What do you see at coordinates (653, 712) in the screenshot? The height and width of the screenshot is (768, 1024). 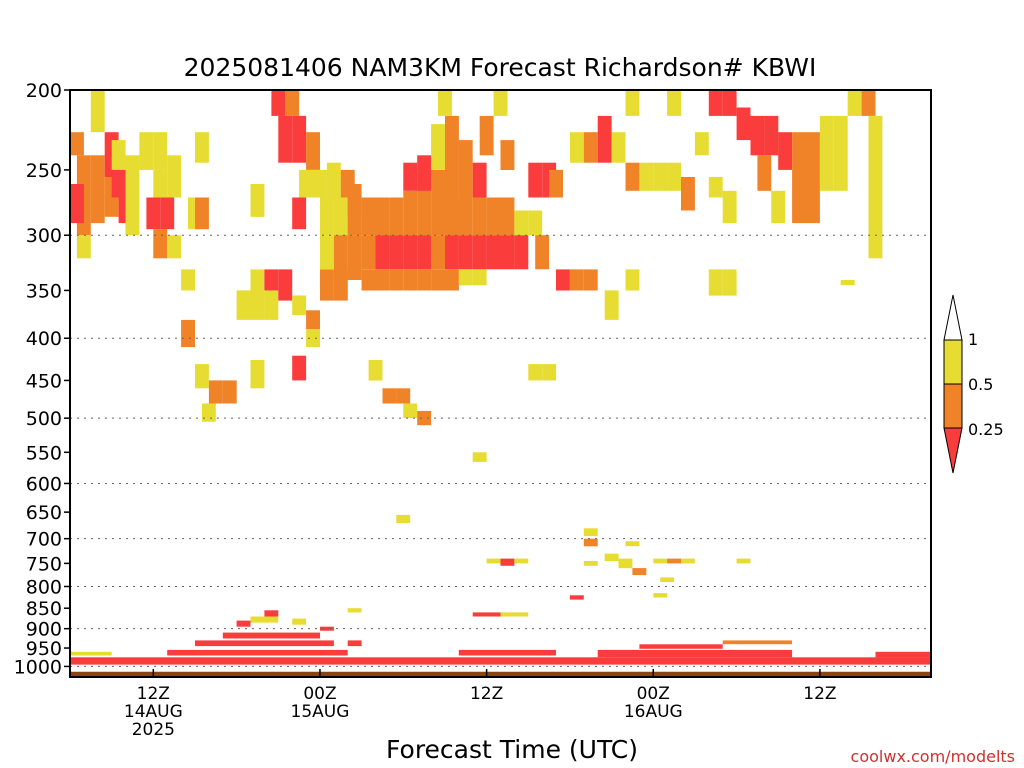 I see `x-tick-label: 16AUG` at bounding box center [653, 712].